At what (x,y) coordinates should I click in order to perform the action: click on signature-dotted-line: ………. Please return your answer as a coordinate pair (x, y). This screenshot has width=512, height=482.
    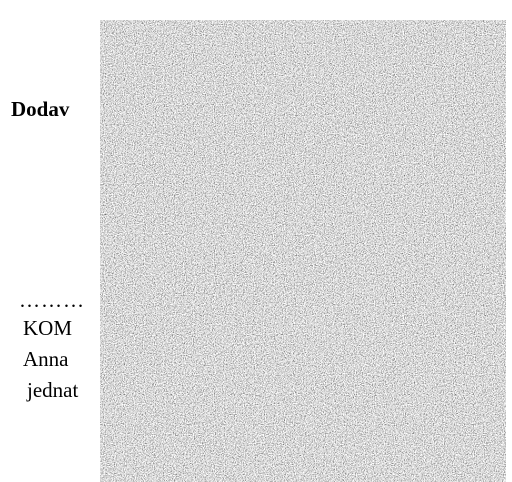
    Looking at the image, I should click on (52, 300).